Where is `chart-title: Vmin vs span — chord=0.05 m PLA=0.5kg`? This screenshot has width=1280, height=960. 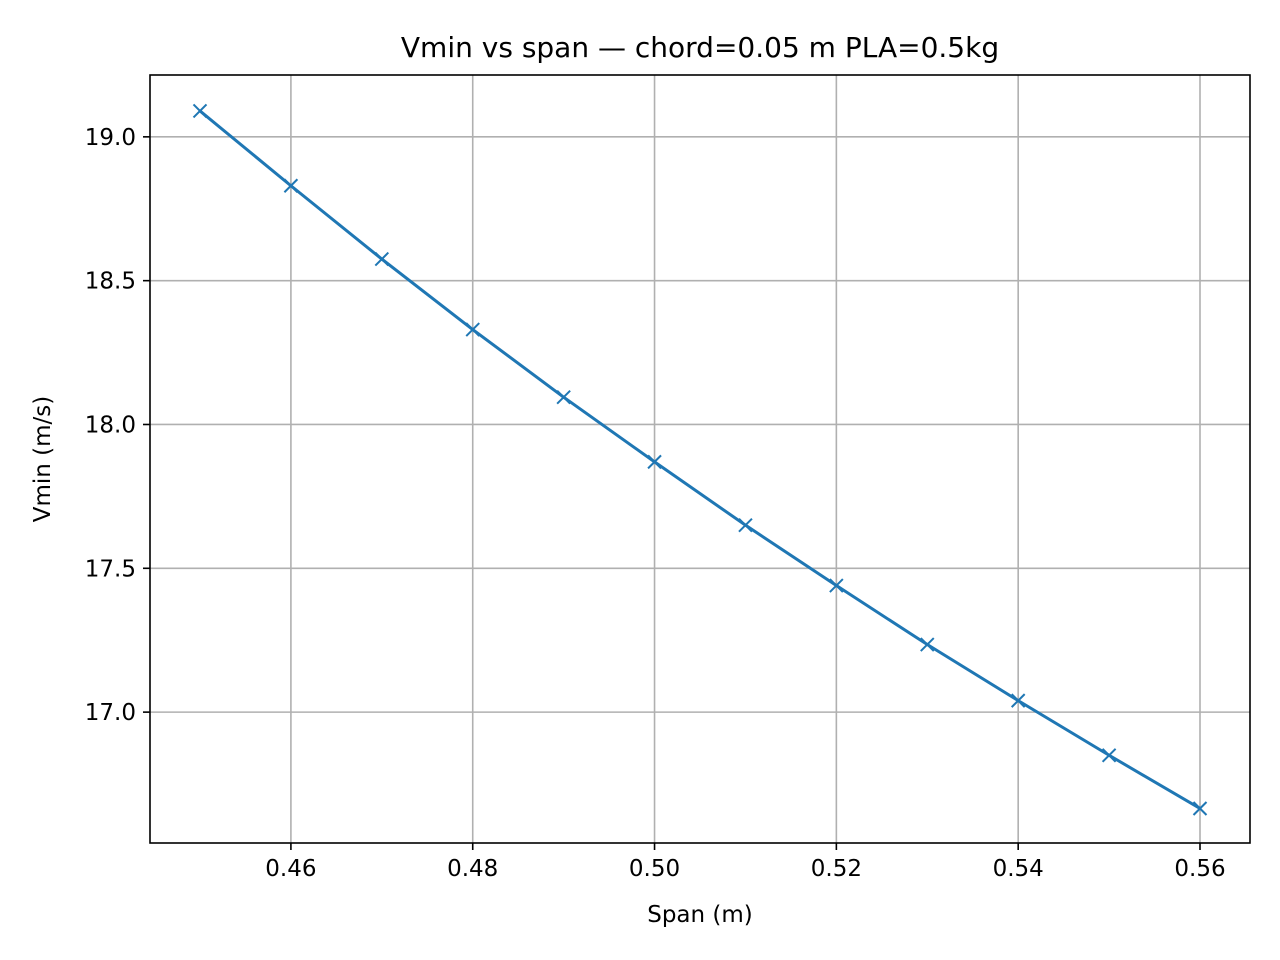 chart-title: Vmin vs span — chord=0.05 m PLA=0.5kg is located at coordinates (700, 47).